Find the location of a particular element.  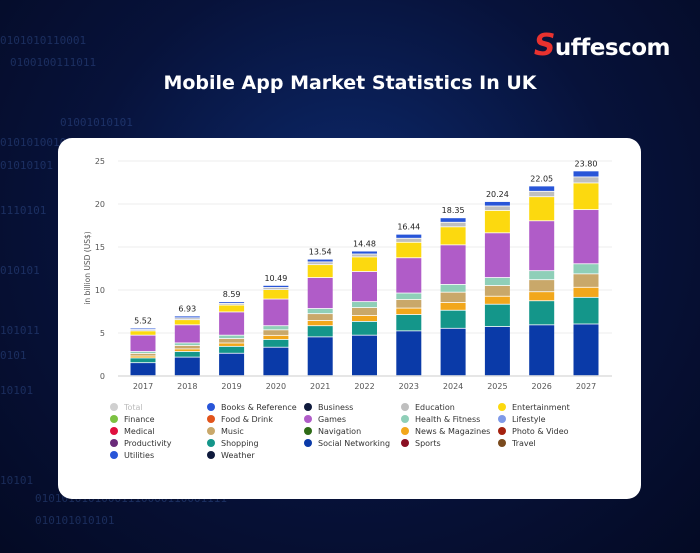

legend-item: Travel is located at coordinates (546, 443).